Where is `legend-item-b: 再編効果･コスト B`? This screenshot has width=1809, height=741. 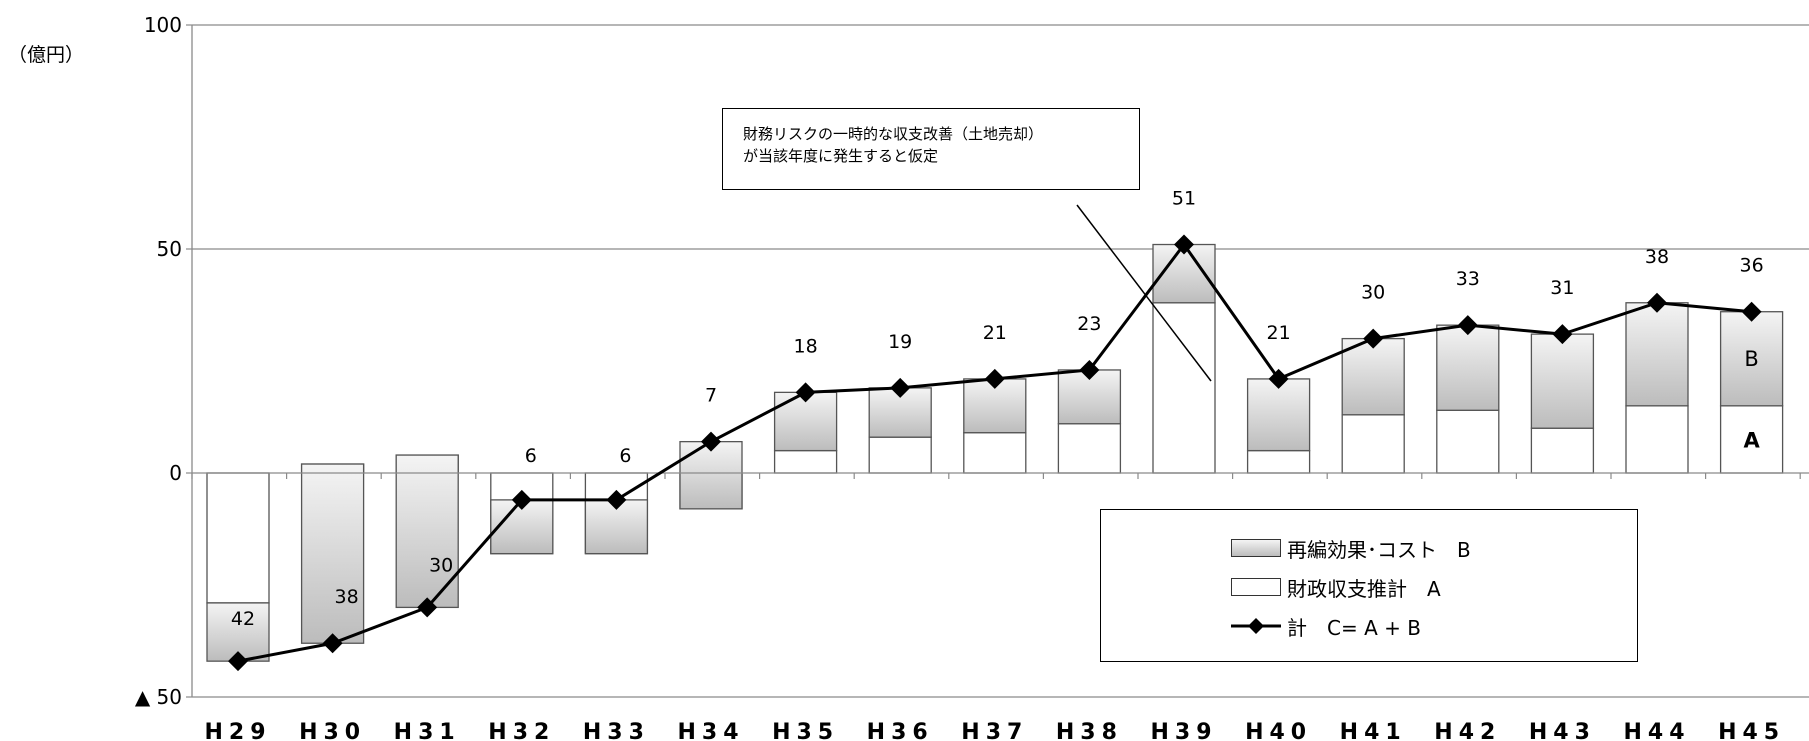
legend-item-b: 再編効果･コスト B is located at coordinates (1351, 548).